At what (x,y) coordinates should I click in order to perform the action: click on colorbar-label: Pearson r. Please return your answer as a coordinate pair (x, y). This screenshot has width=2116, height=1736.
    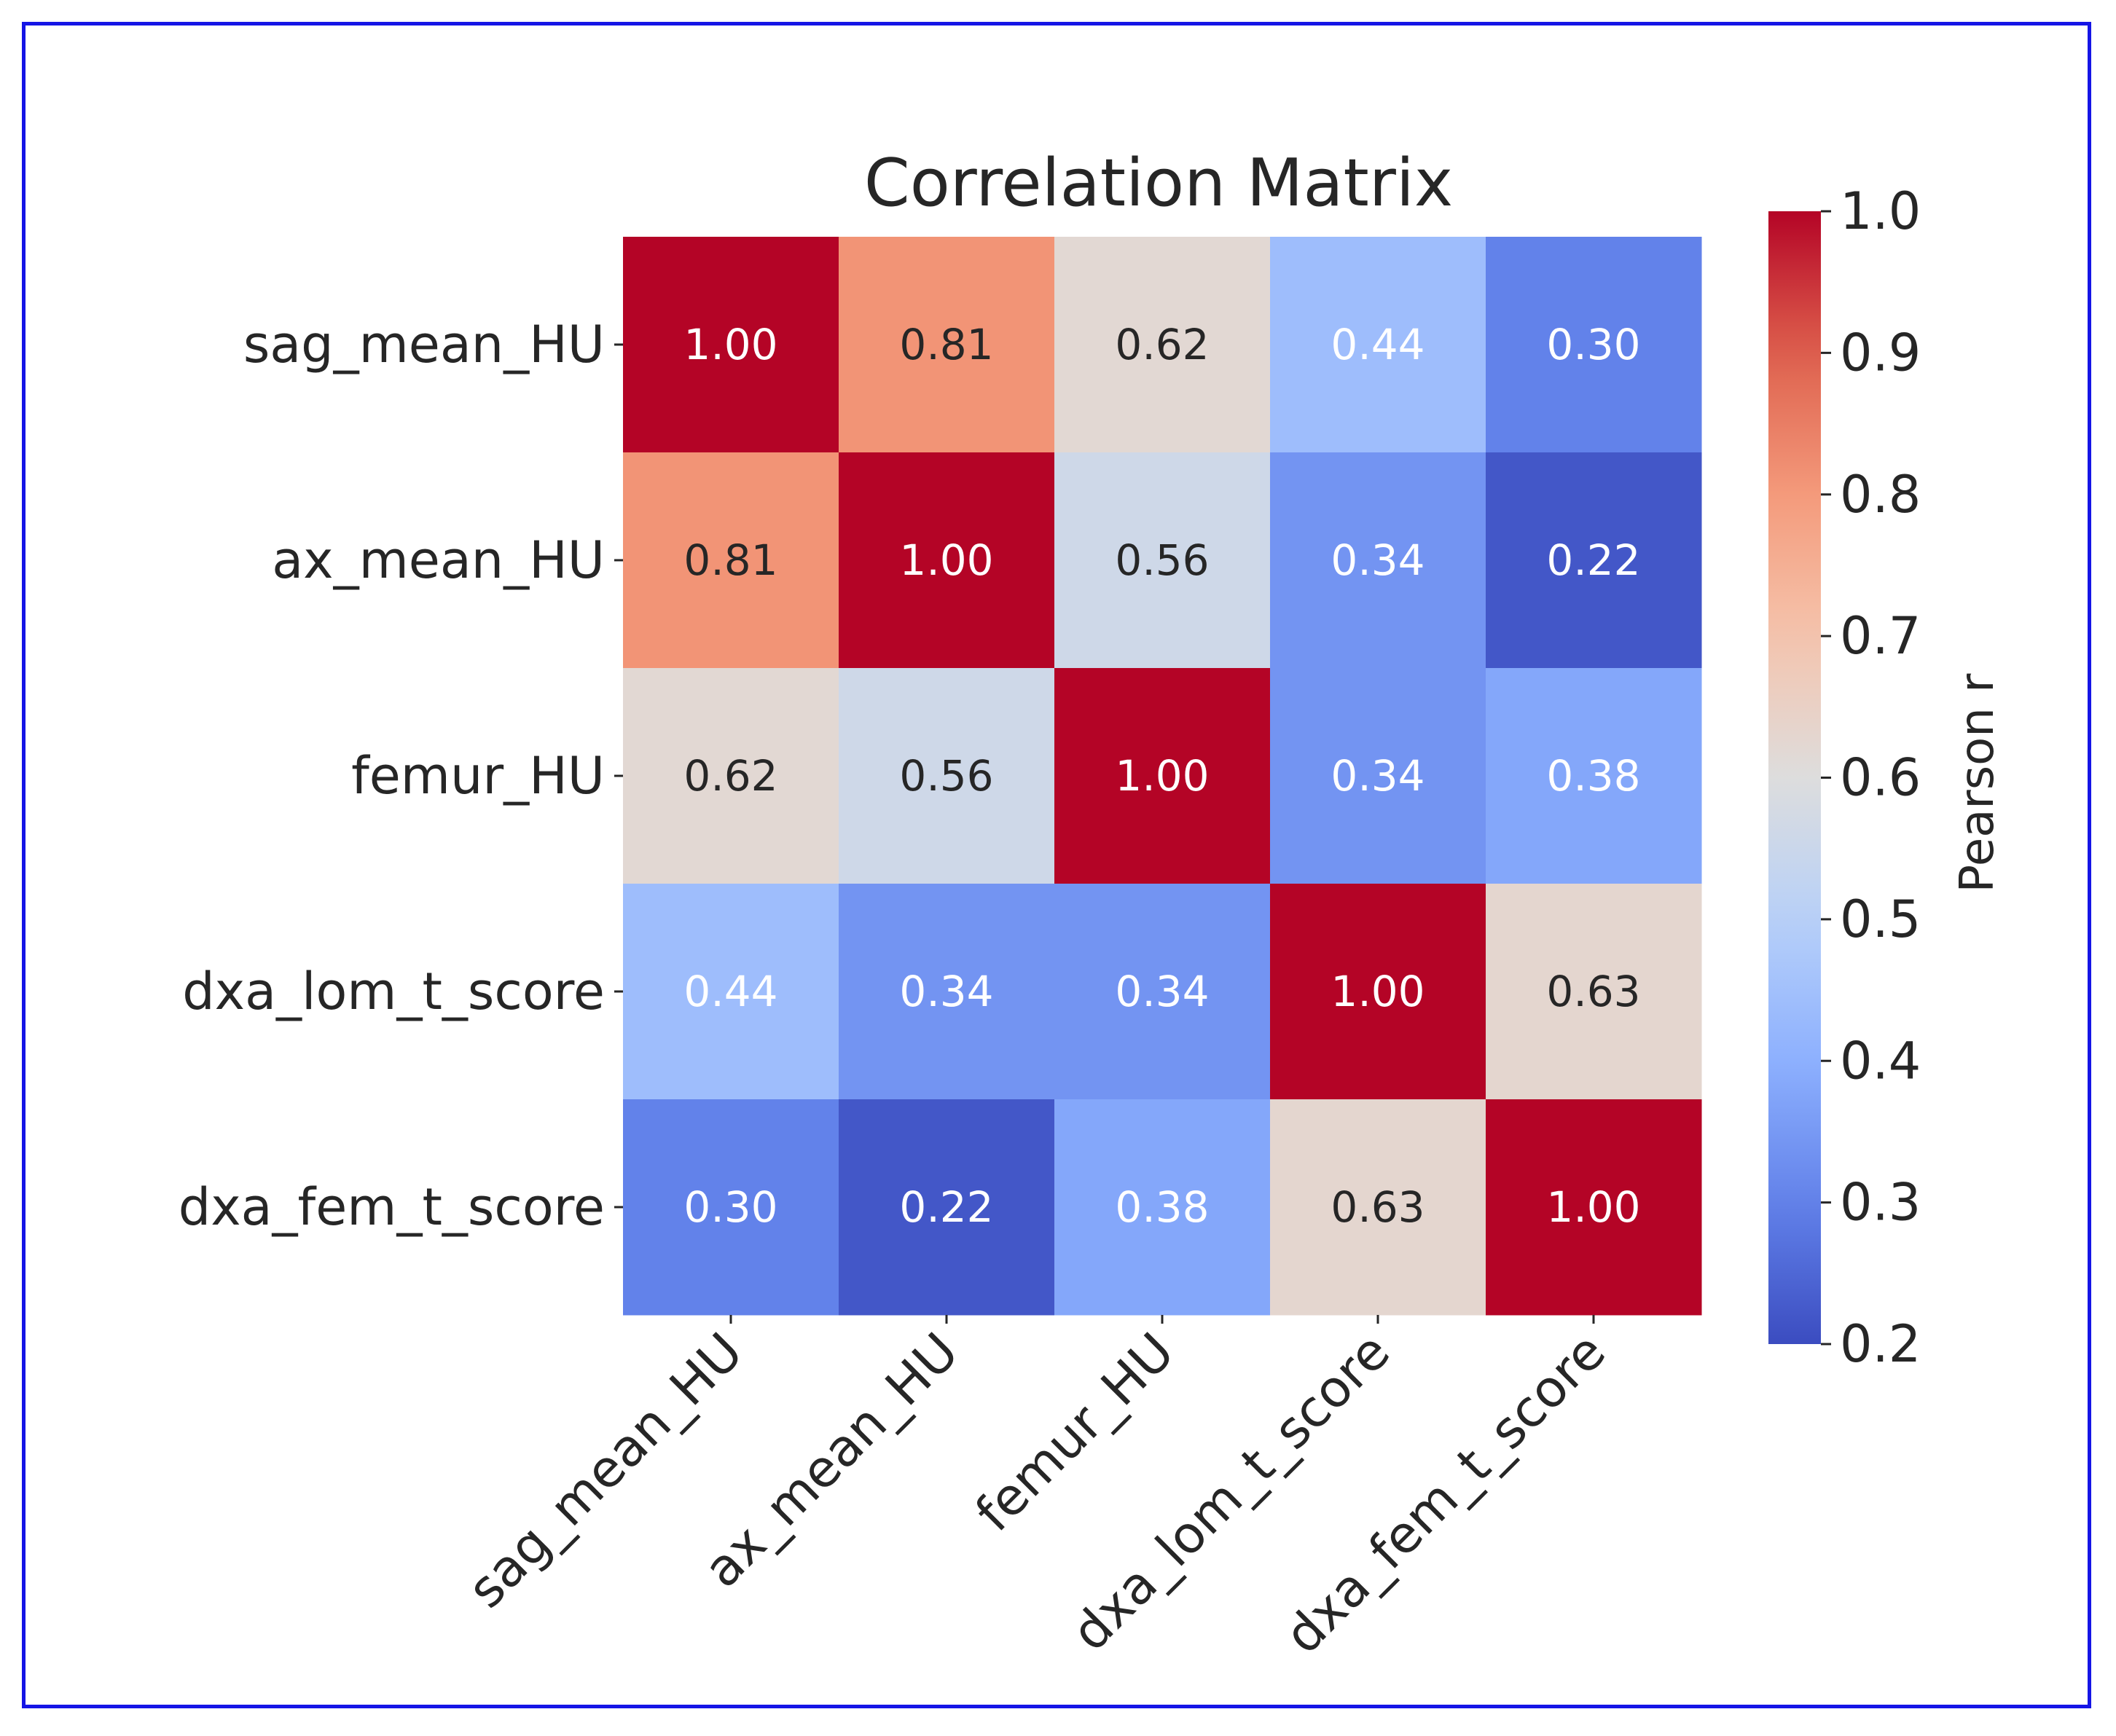
    Looking at the image, I should click on (1978, 783).